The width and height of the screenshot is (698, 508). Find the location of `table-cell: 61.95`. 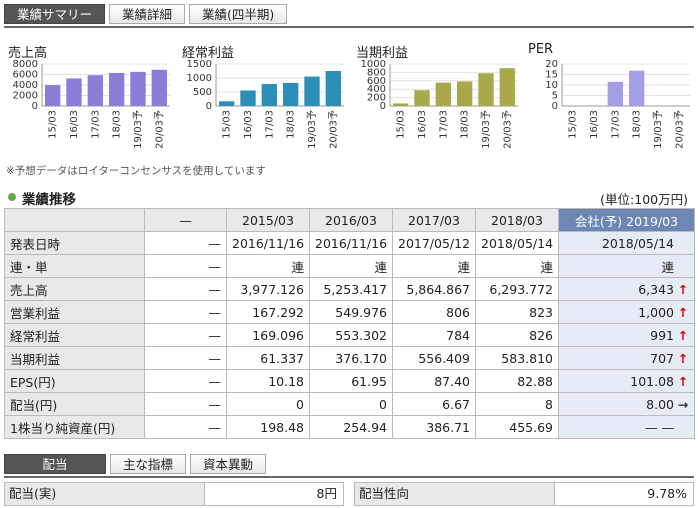

table-cell: 61.95 is located at coordinates (351, 381).